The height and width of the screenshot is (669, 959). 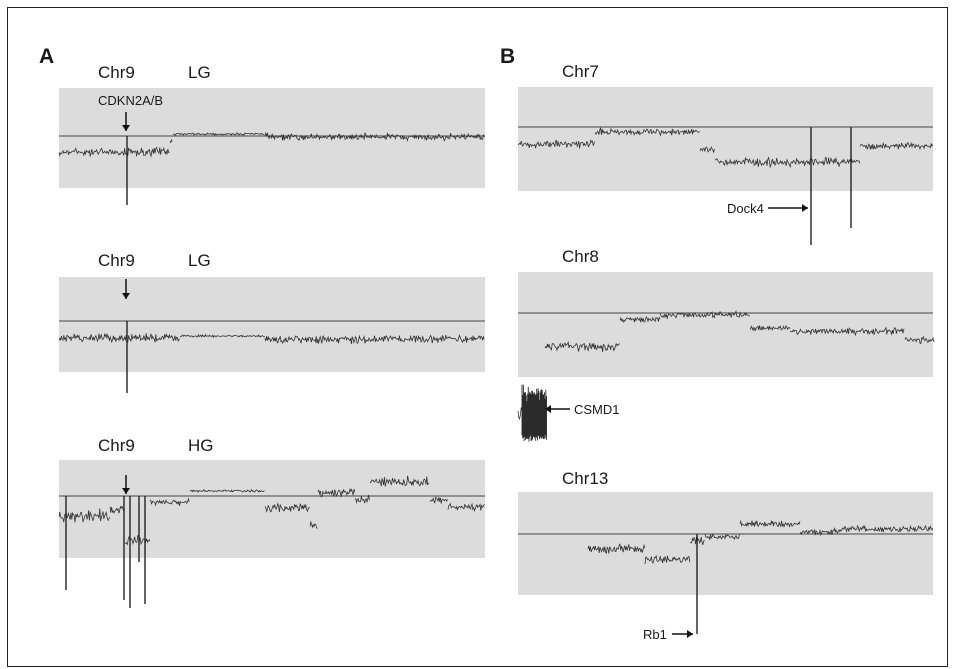 What do you see at coordinates (507, 56) in the screenshot?
I see `panel-letter-b: B` at bounding box center [507, 56].